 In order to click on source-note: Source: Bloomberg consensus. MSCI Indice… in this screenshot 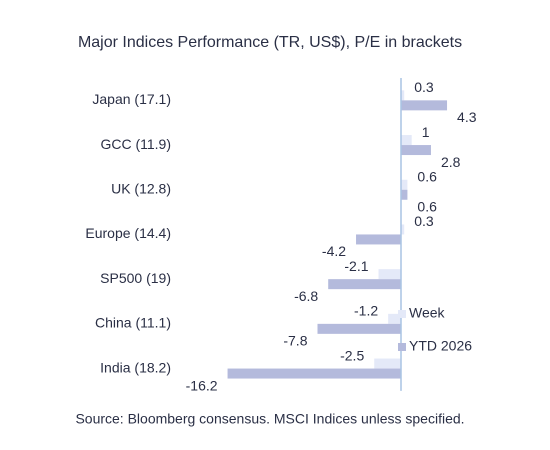, I will do `click(269, 419)`.